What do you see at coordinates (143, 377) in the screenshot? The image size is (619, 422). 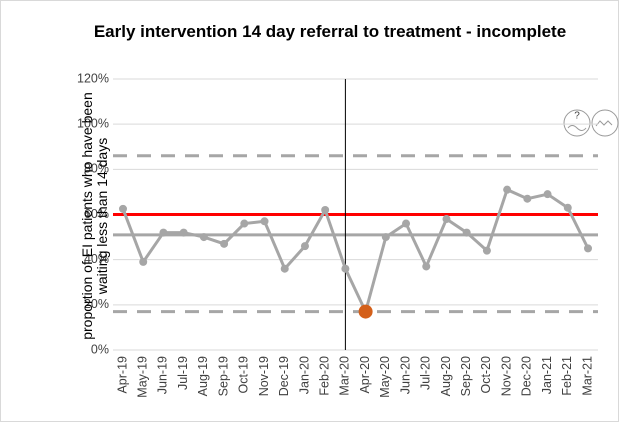 I see `x-tick-label: May-19` at bounding box center [143, 377].